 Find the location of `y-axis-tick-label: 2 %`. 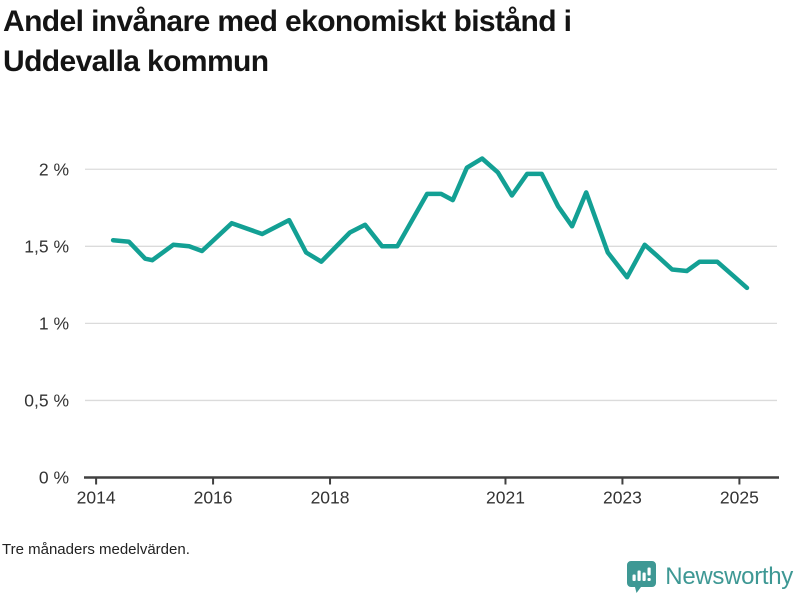

y-axis-tick-label: 2 % is located at coordinates (54, 169).